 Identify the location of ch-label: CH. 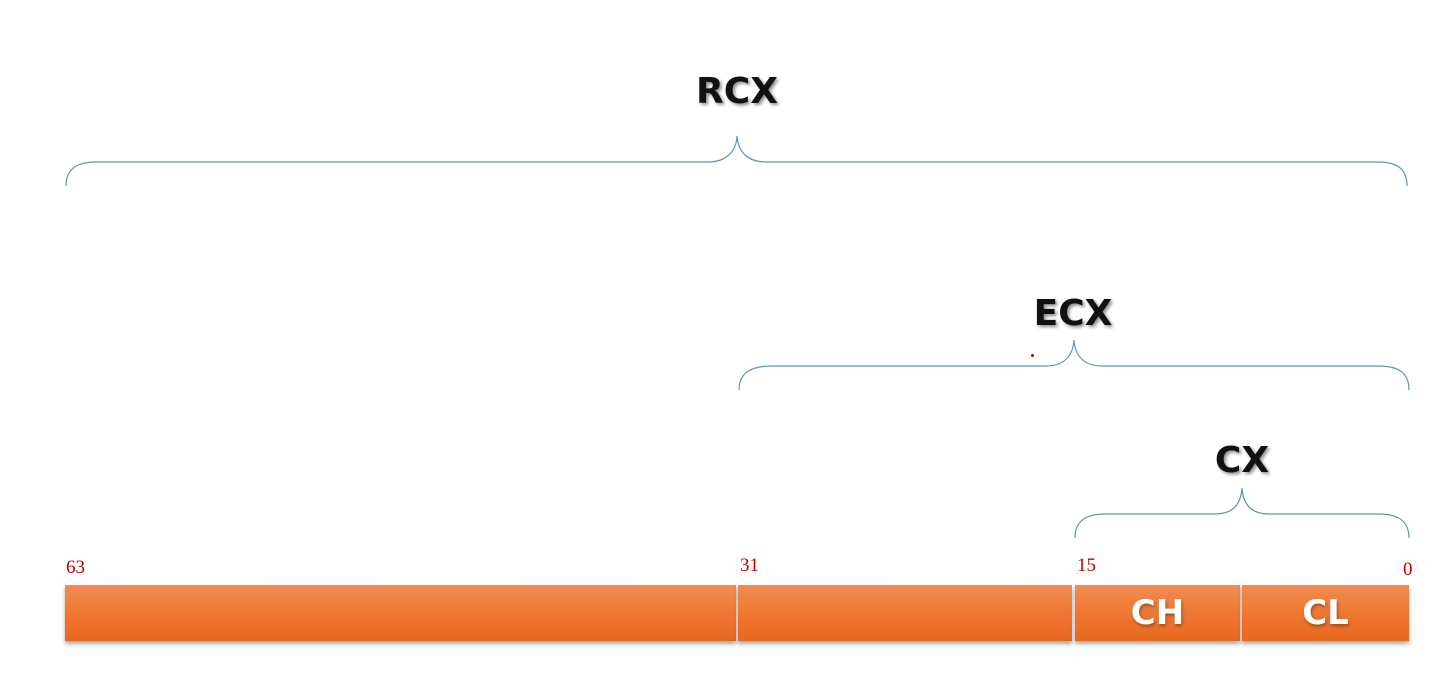
(1157, 613).